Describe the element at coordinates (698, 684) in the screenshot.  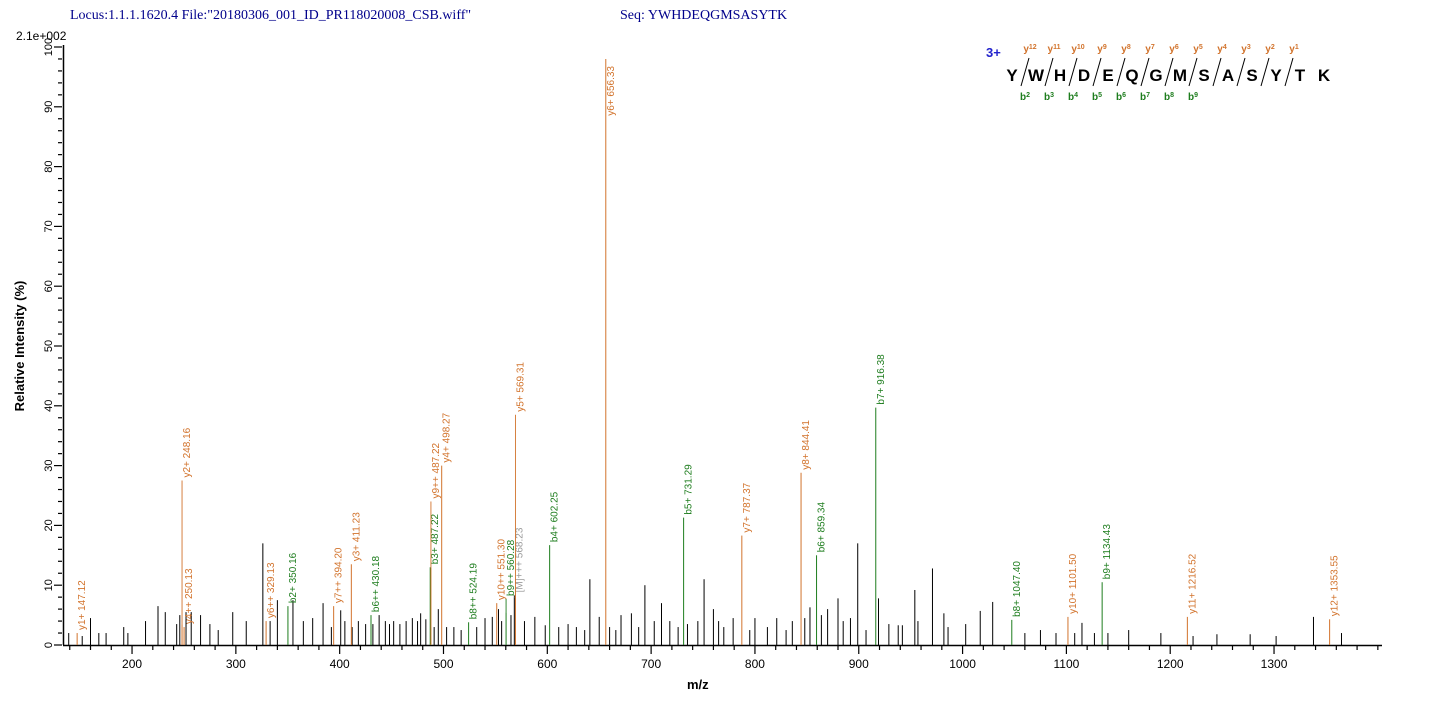
I see `x-axis-title: m/z` at that location.